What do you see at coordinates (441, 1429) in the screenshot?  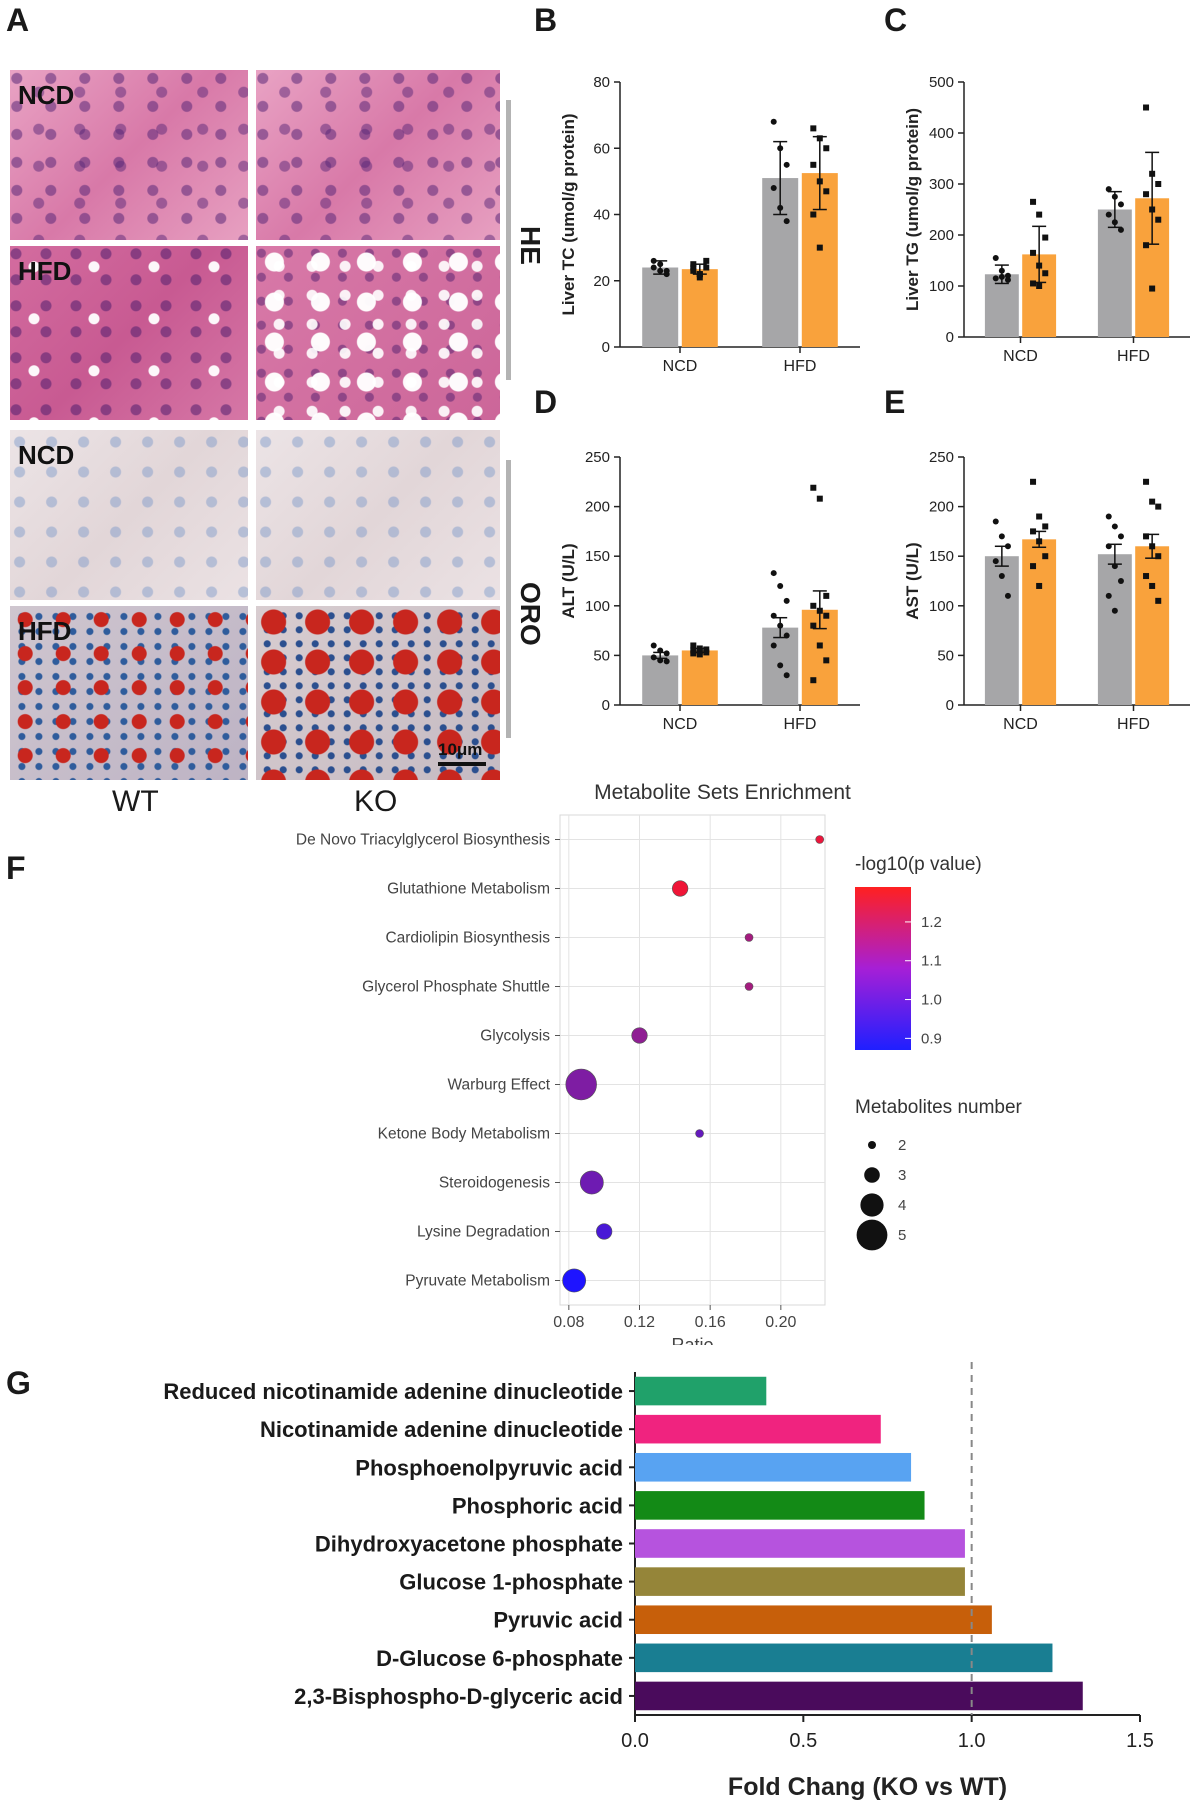 I see `metabolite-label: Nicotinamide adenine dinucleotide` at bounding box center [441, 1429].